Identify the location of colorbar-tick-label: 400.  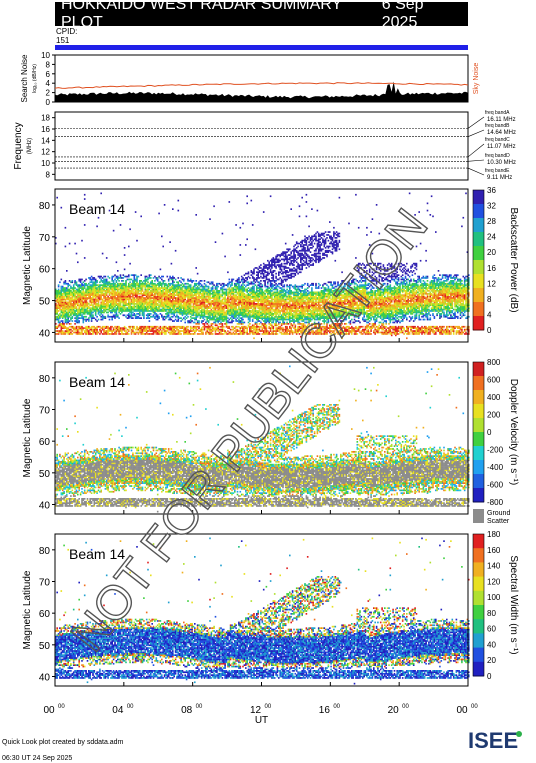
(494, 397).